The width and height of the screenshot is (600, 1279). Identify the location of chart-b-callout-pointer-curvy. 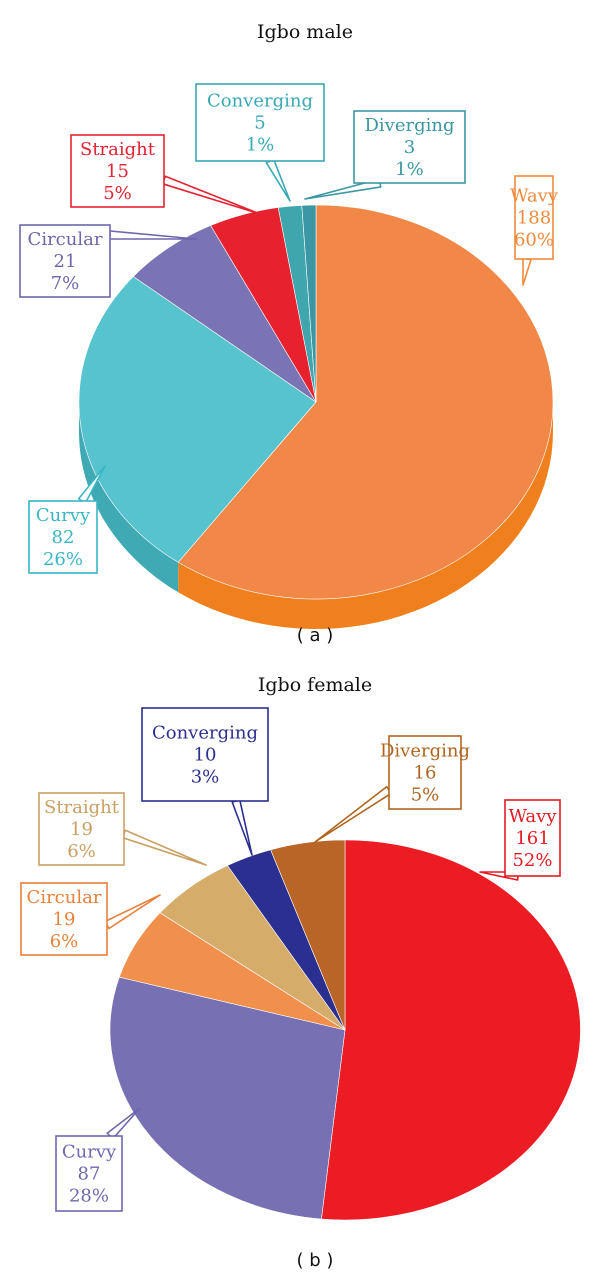
(123, 1123).